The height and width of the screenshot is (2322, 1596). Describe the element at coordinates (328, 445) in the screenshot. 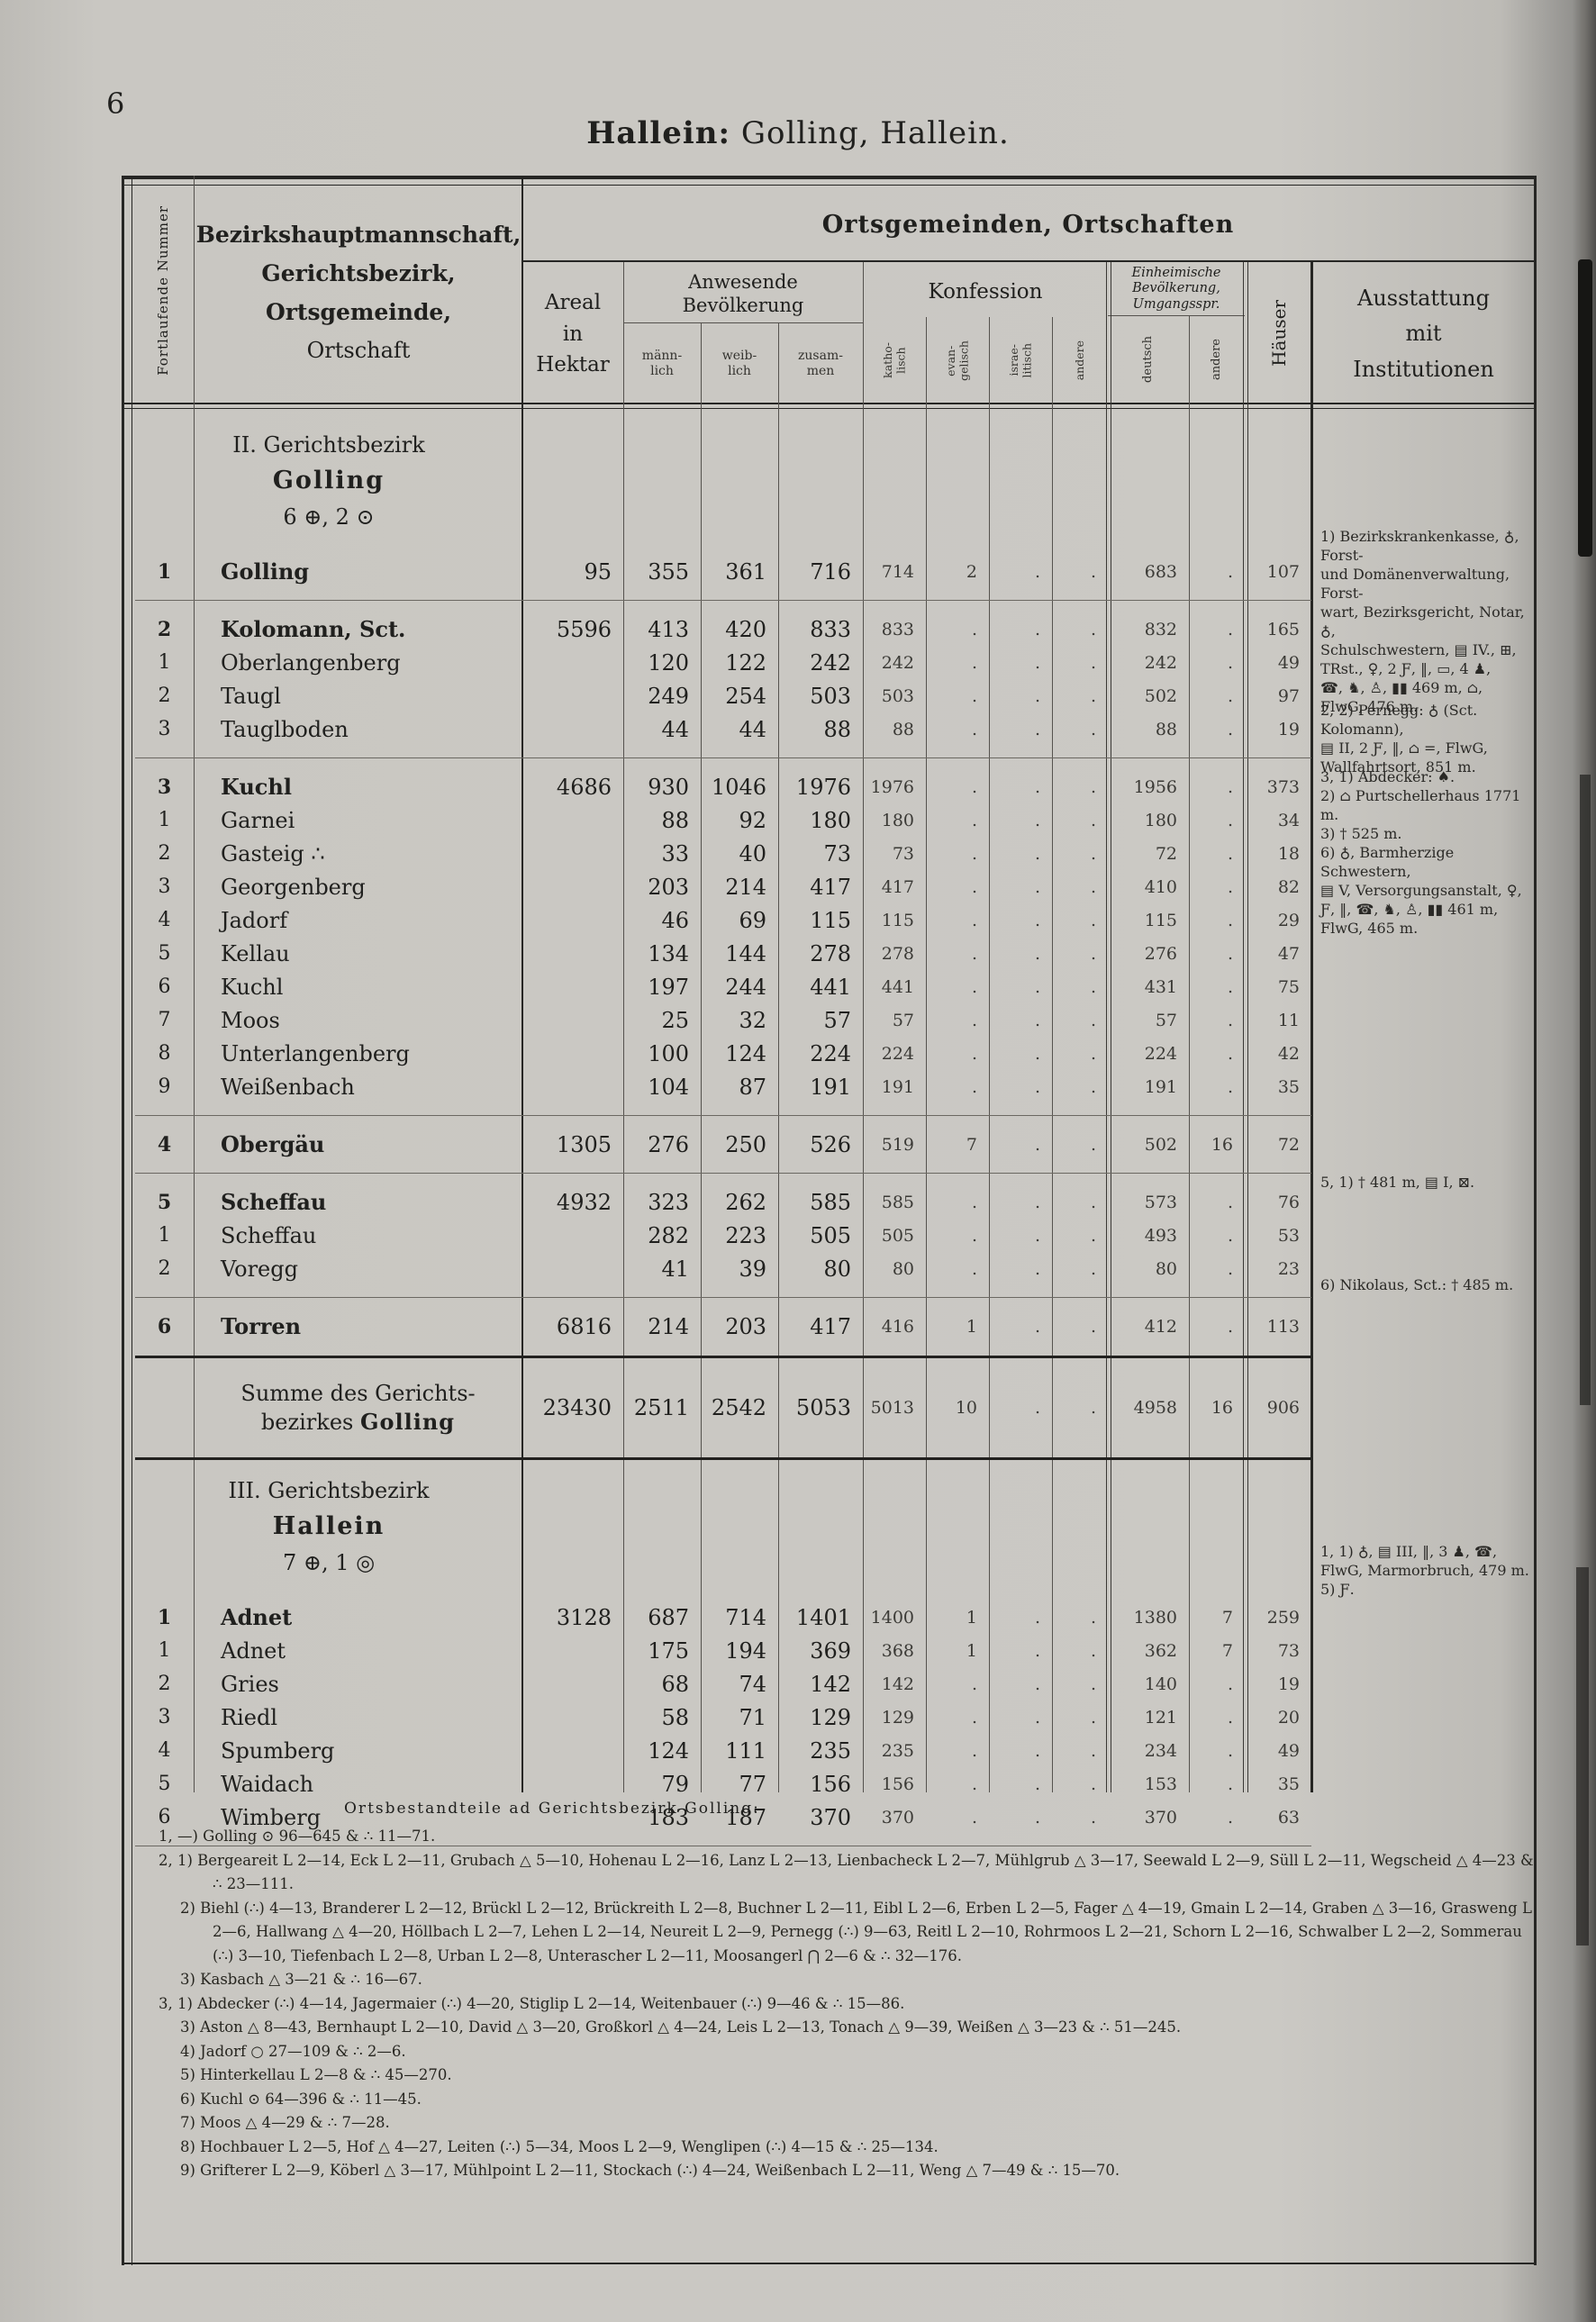

I see `section-court-label: II. Gerichtsbezirk` at that location.